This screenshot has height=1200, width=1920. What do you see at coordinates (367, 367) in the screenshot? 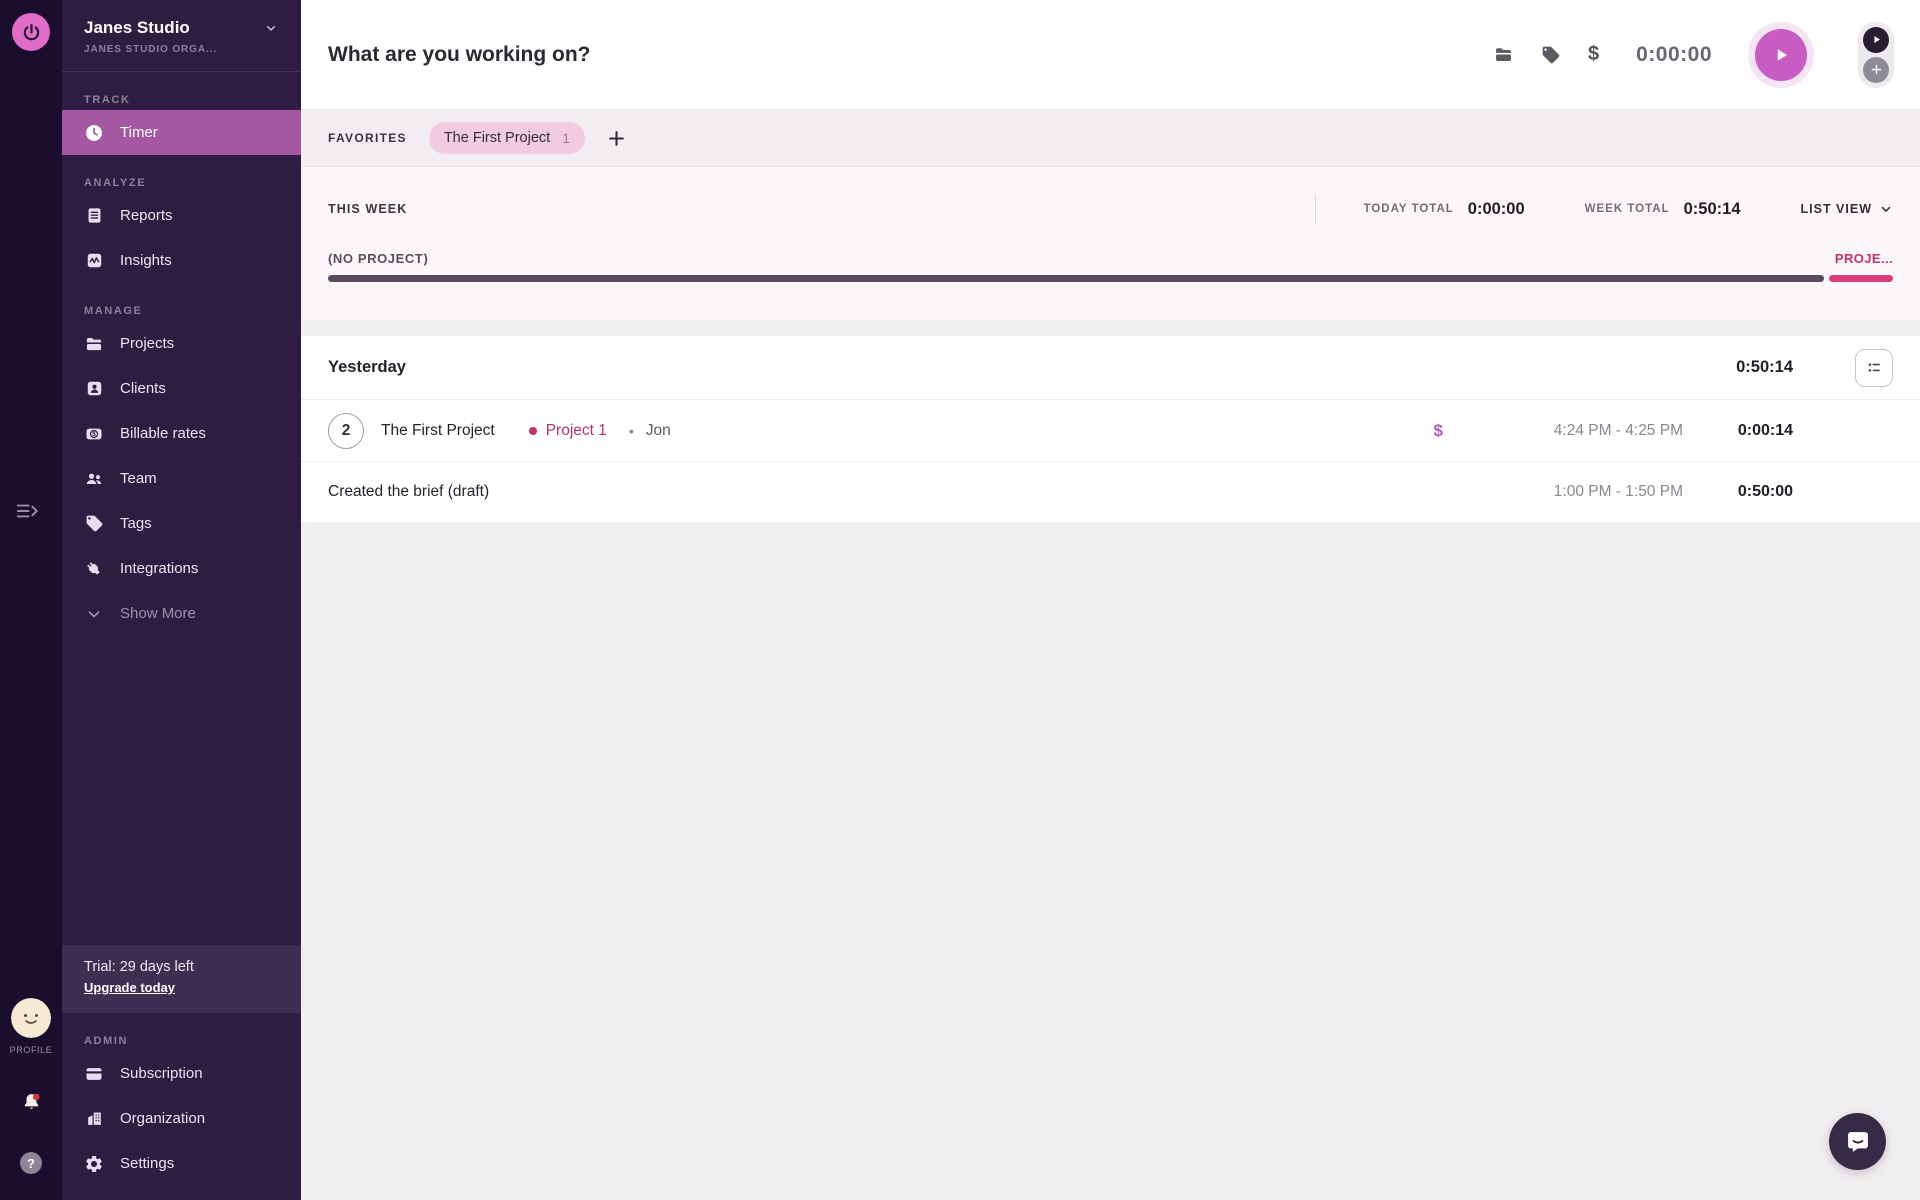
I see `day-label: Yesterday` at bounding box center [367, 367].